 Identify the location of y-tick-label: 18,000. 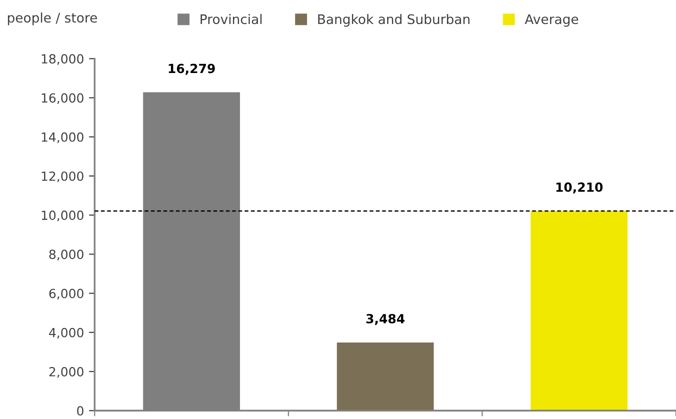
(63, 59).